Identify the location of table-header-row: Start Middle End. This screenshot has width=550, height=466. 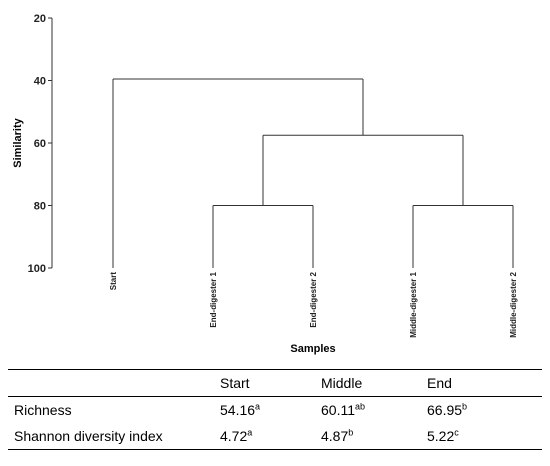
(275, 383).